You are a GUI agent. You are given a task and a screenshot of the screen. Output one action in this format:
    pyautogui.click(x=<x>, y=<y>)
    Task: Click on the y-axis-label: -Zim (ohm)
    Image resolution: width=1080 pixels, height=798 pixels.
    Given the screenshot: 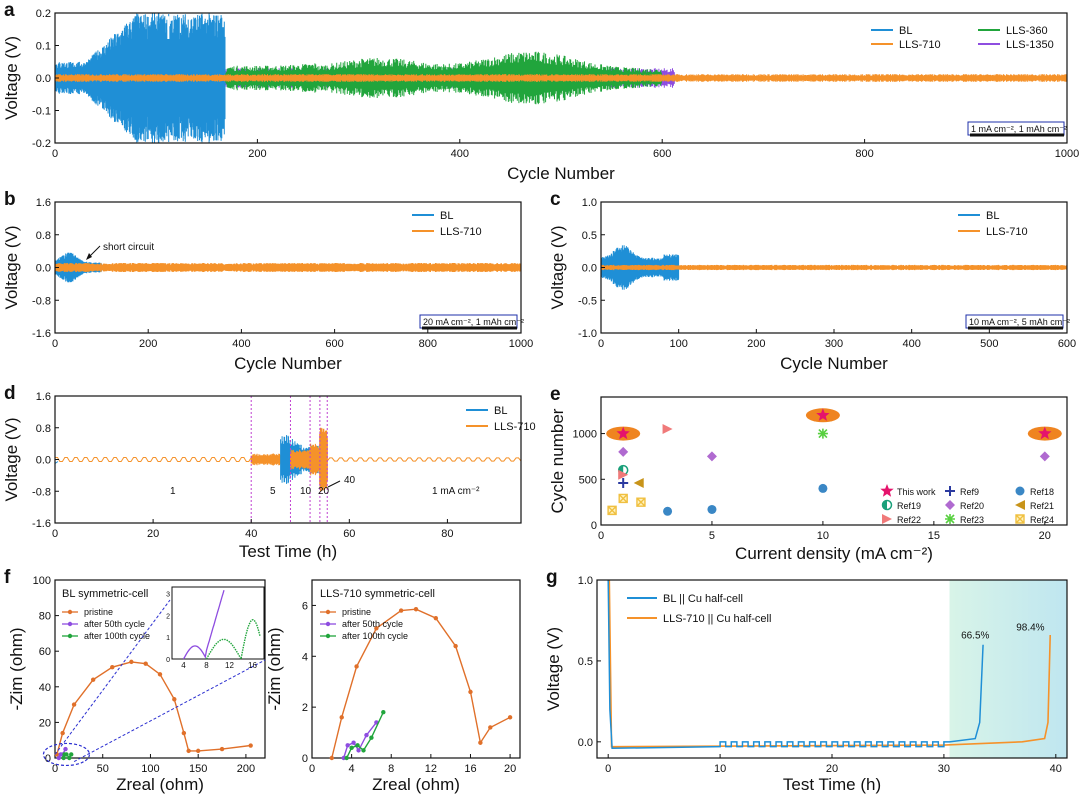 What is the action you would take?
    pyautogui.click(x=16, y=668)
    